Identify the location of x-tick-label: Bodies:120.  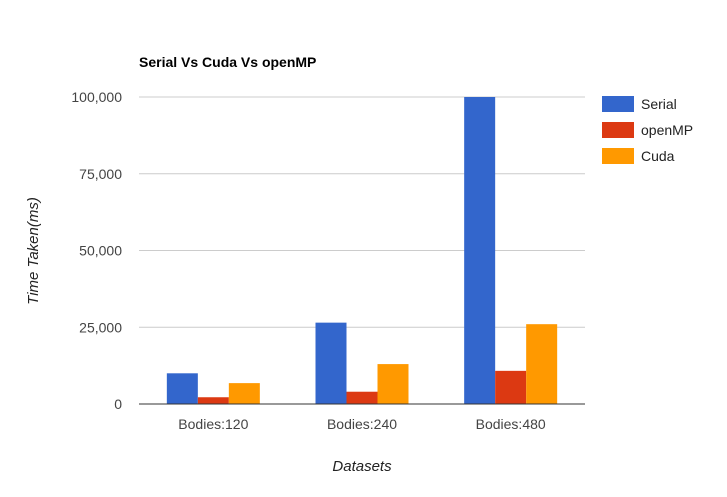
(213, 424).